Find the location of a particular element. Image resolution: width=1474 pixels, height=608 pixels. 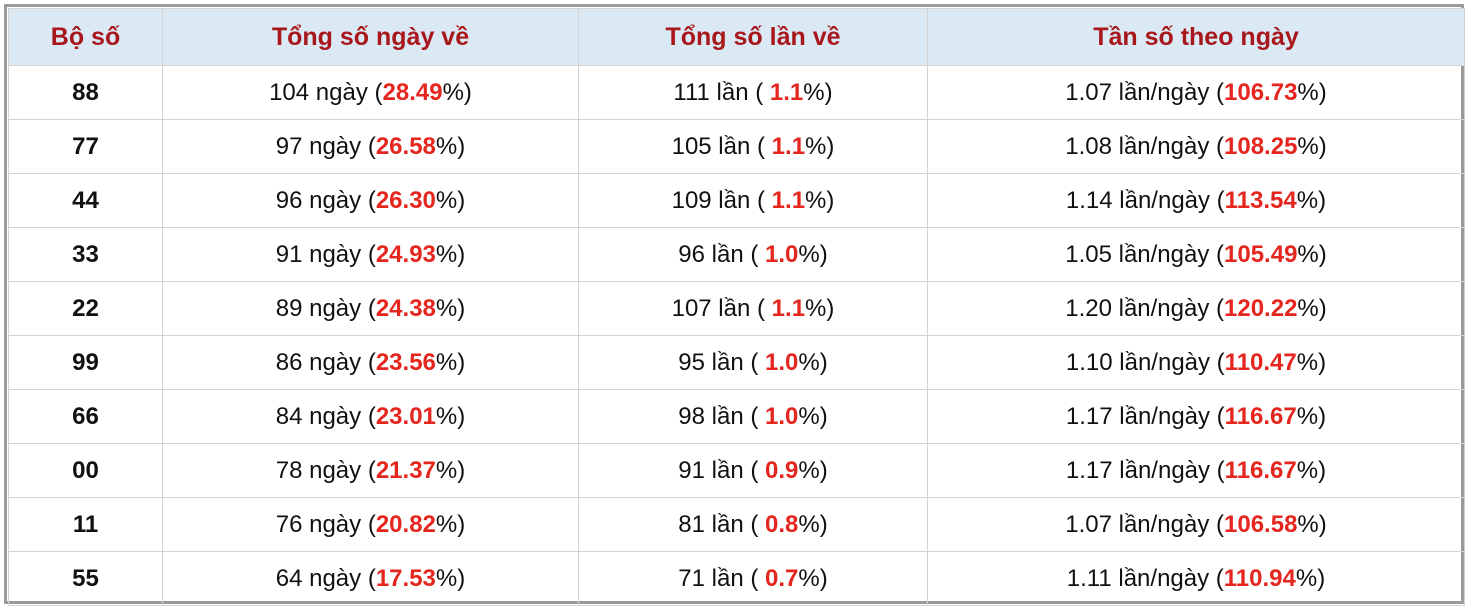

times-cell: 111 lần ( 1.1%) is located at coordinates (753, 92).